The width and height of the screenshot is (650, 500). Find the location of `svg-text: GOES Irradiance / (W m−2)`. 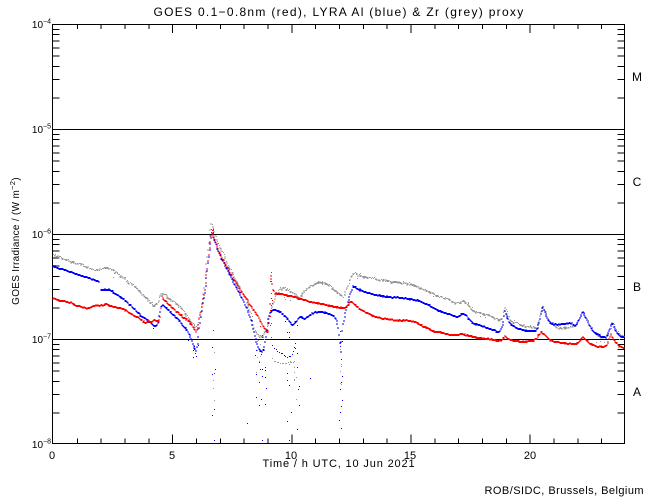

svg-text: GOES Irradiance / (W m−2) is located at coordinates (15, 241).